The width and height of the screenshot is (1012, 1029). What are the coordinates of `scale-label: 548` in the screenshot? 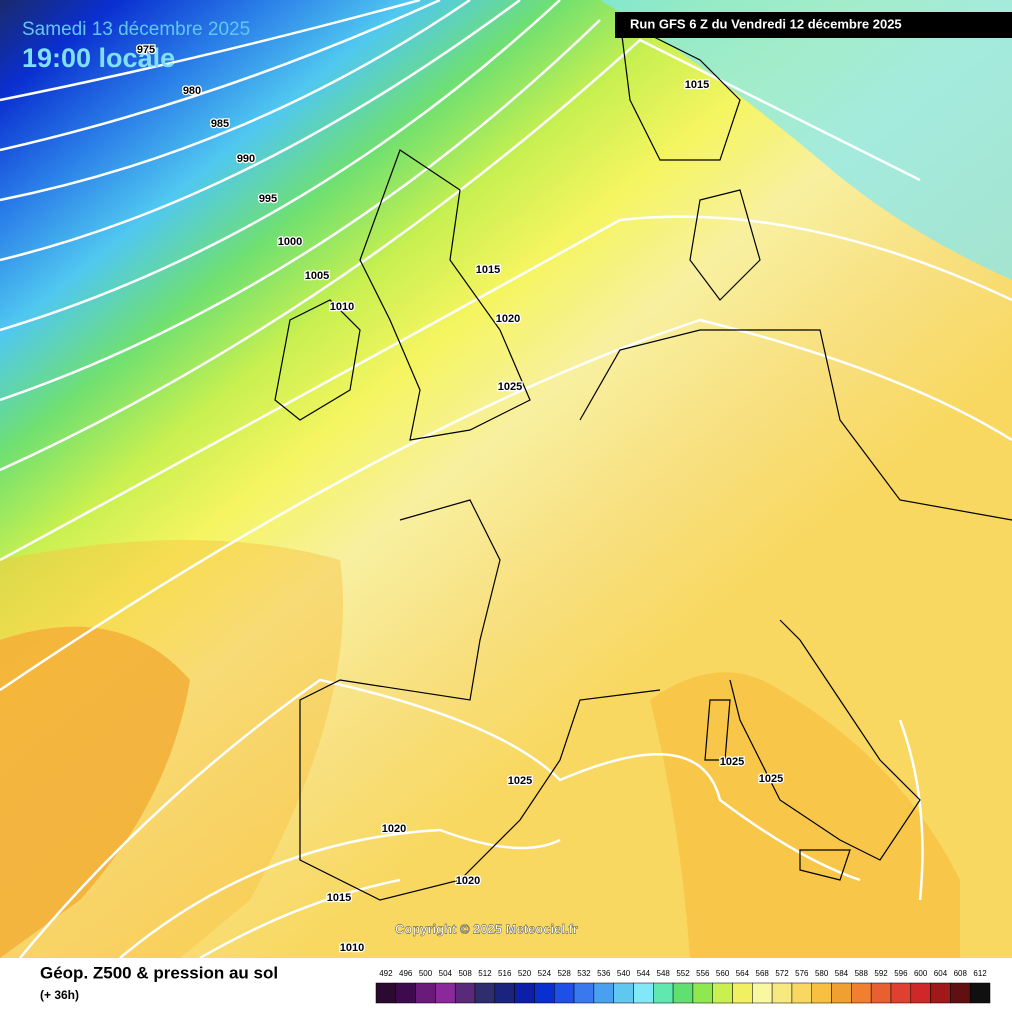 It's located at (664, 973).